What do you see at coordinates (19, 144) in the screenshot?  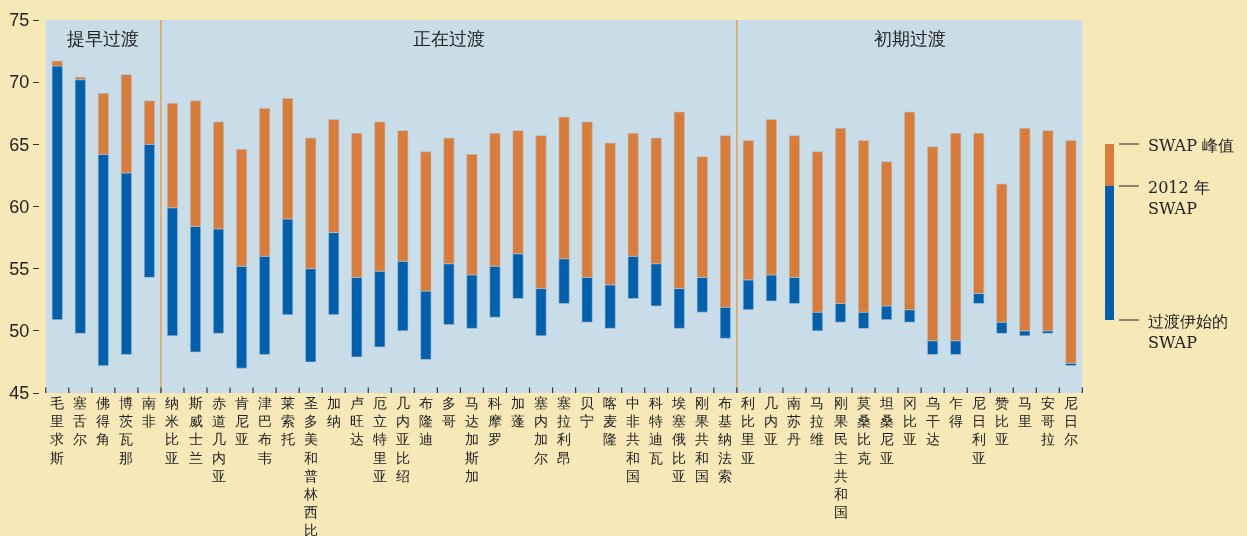 I see `y-tick-label: 65` at bounding box center [19, 144].